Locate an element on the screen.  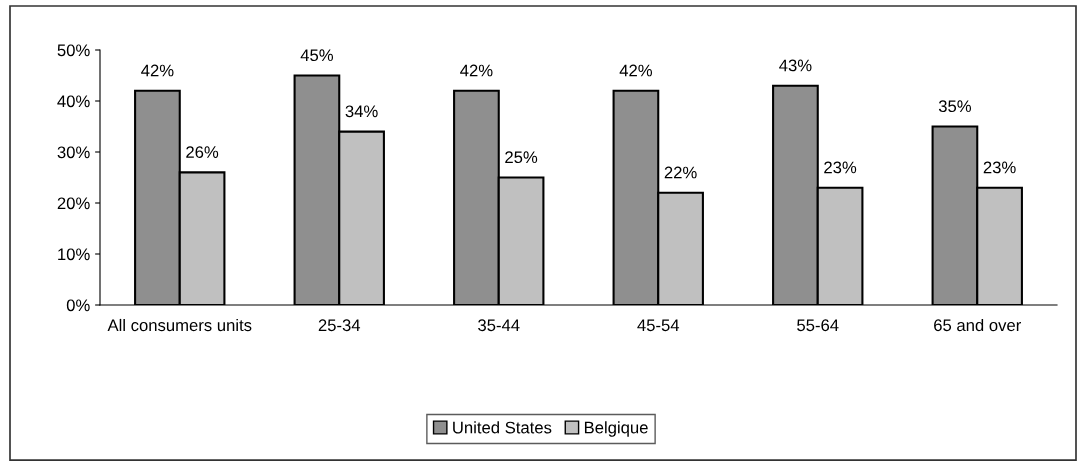
legend-label: United States is located at coordinates (502, 427).